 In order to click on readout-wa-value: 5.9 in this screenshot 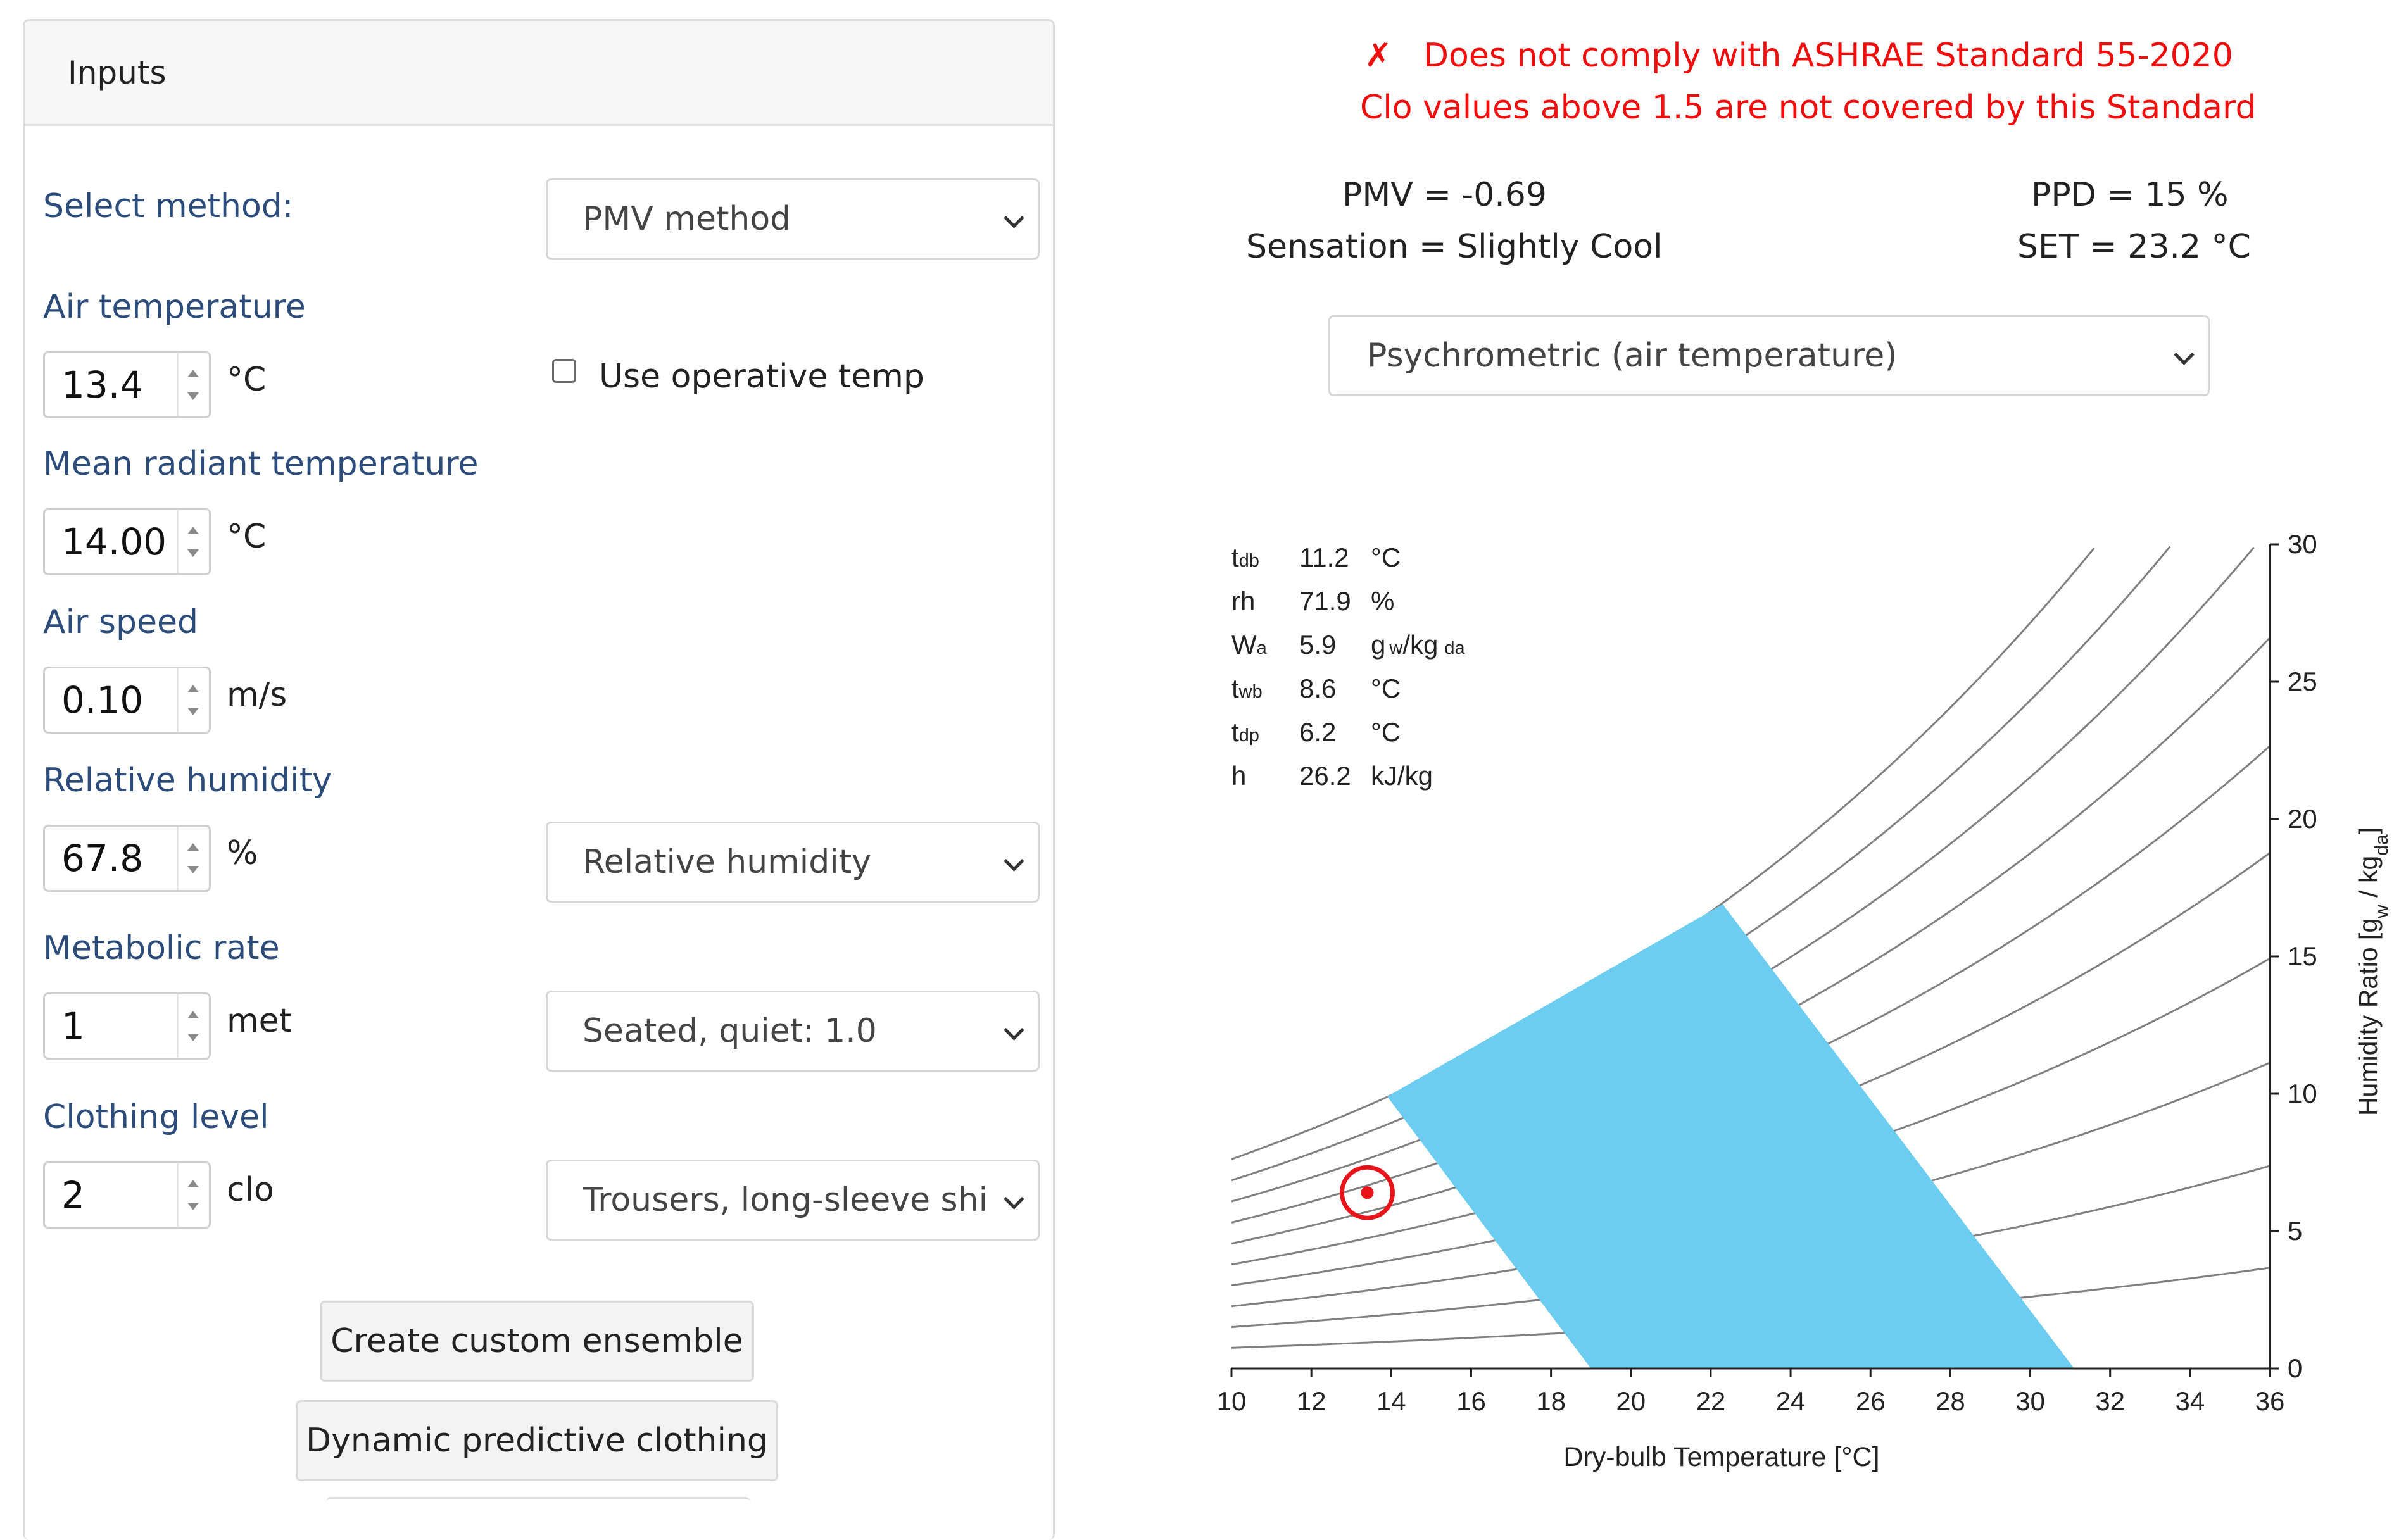, I will do `click(1318, 645)`.